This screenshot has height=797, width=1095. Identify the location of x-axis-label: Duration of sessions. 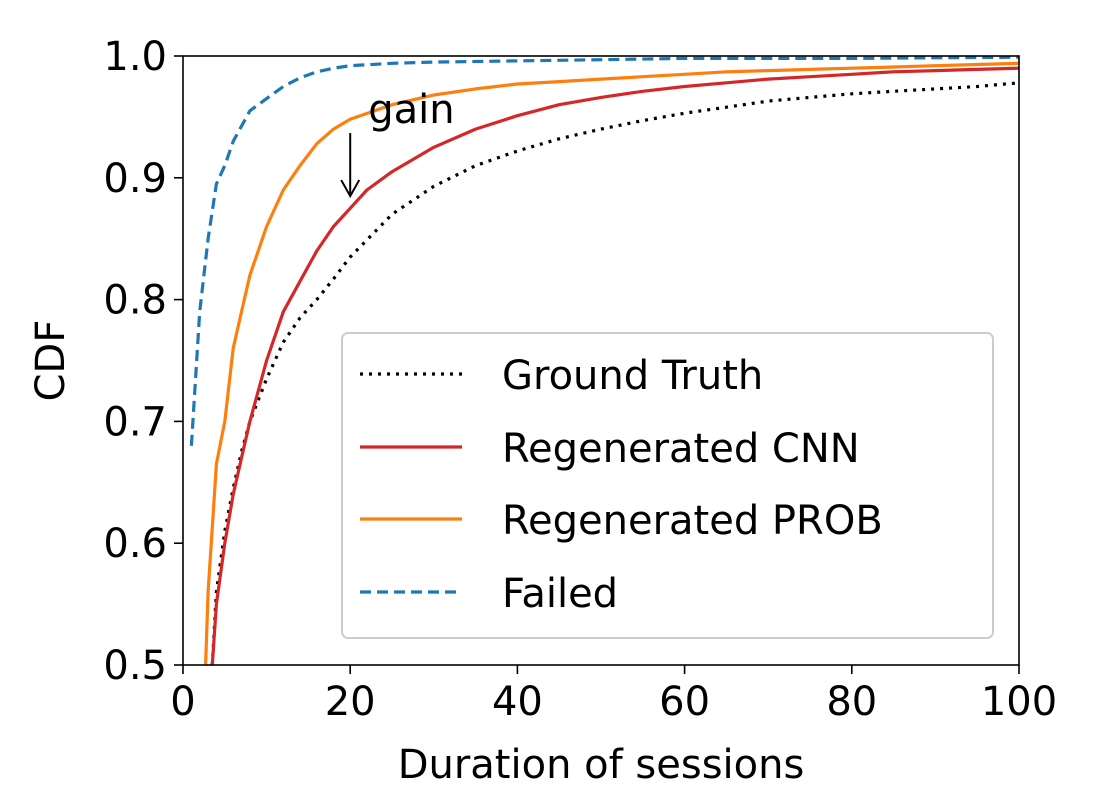
(601, 765).